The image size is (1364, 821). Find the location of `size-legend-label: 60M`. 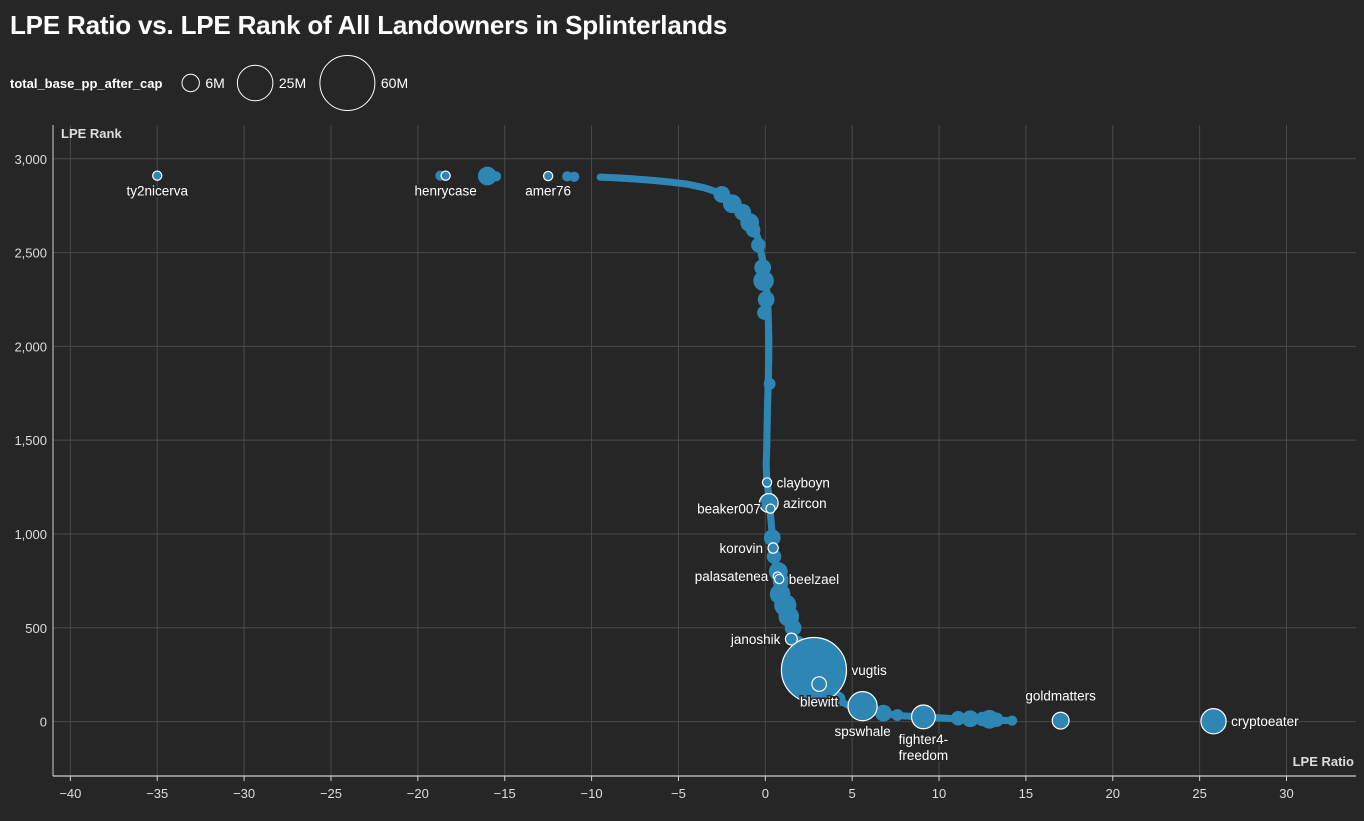

size-legend-label: 60M is located at coordinates (394, 83).